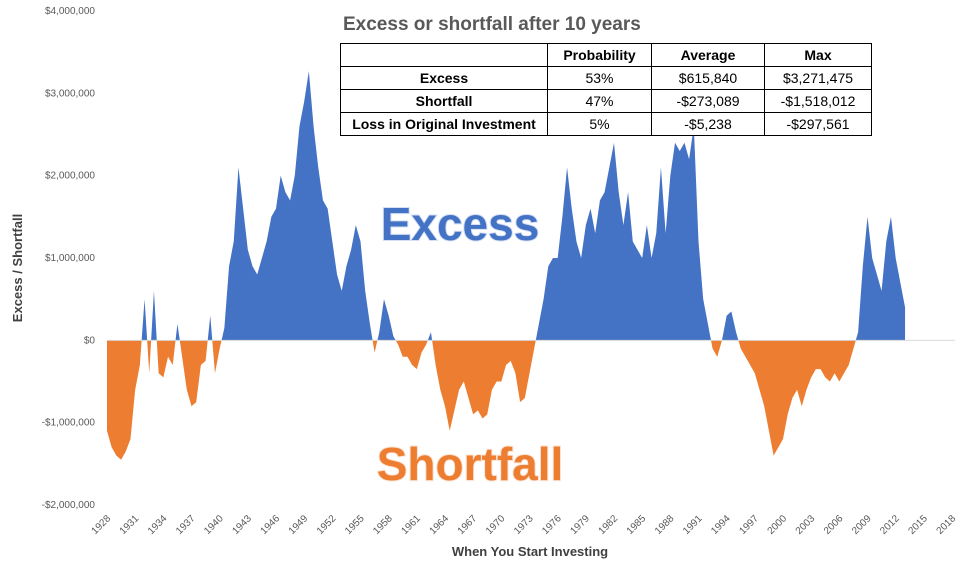 This screenshot has width=980, height=566. I want to click on annotation: Excess, so click(460, 224).